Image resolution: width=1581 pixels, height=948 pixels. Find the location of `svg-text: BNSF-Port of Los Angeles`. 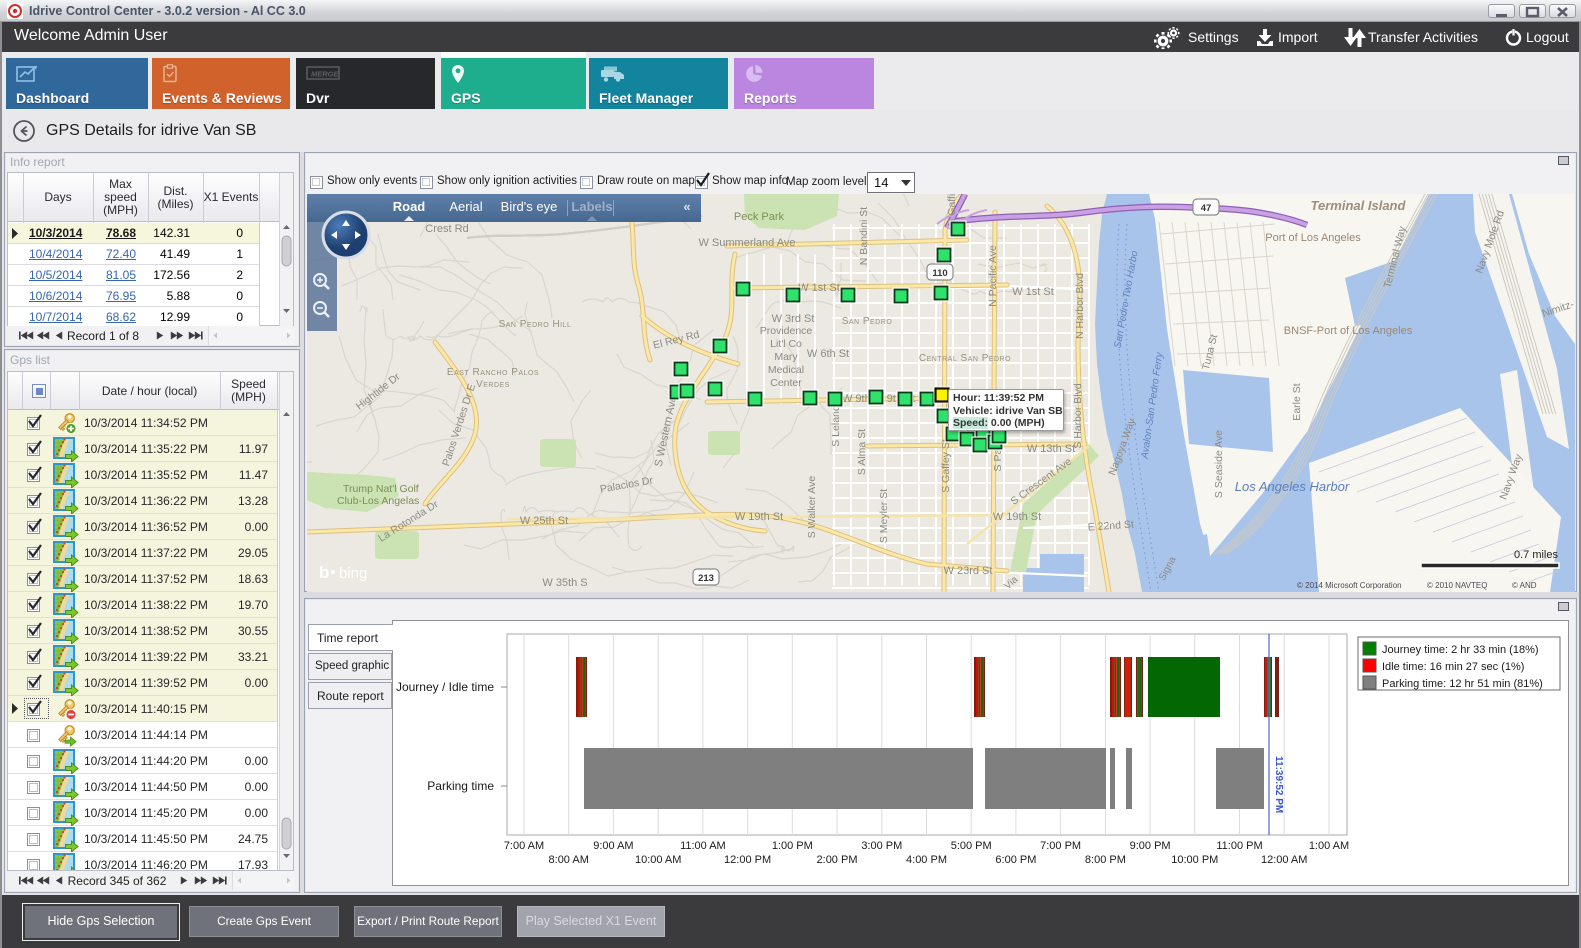

svg-text: BNSF-Port of Los Angeles is located at coordinates (1348, 331).